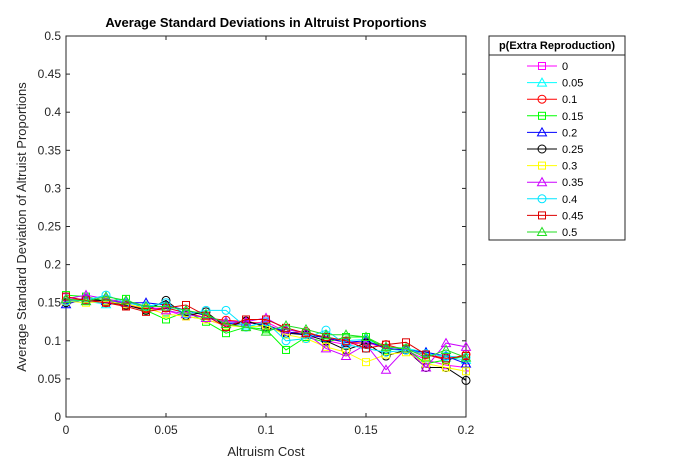 This screenshot has height=468, width=674. What do you see at coordinates (552, 167) in the screenshot?
I see `legend-entry: 0.3` at bounding box center [552, 167].